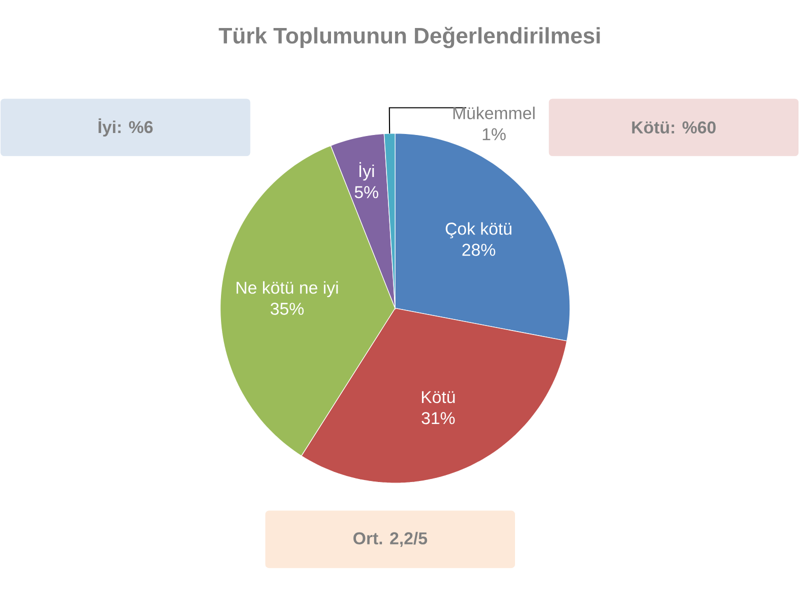 The height and width of the screenshot is (603, 812). Describe the element at coordinates (479, 250) in the screenshot. I see `data-label: 28%` at that location.